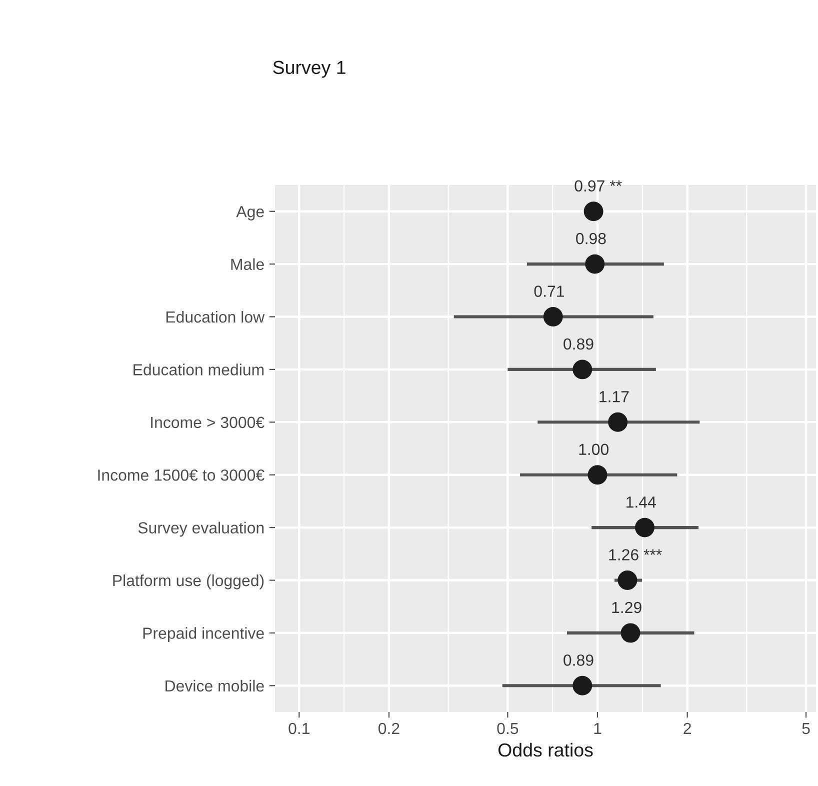 This screenshot has height=786, width=818. Describe the element at coordinates (207, 422) in the screenshot. I see `y-tick-label: Income > 3000€` at that location.